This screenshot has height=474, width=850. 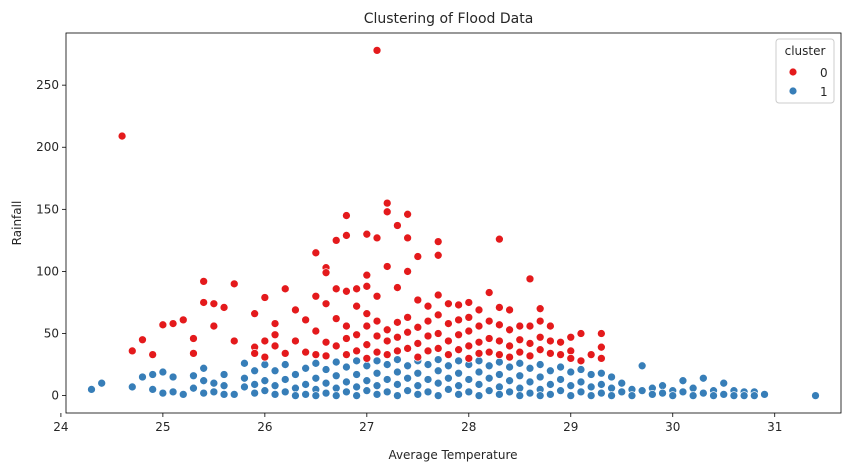 I want to click on legend: cluster 0 1, so click(x=805, y=71).